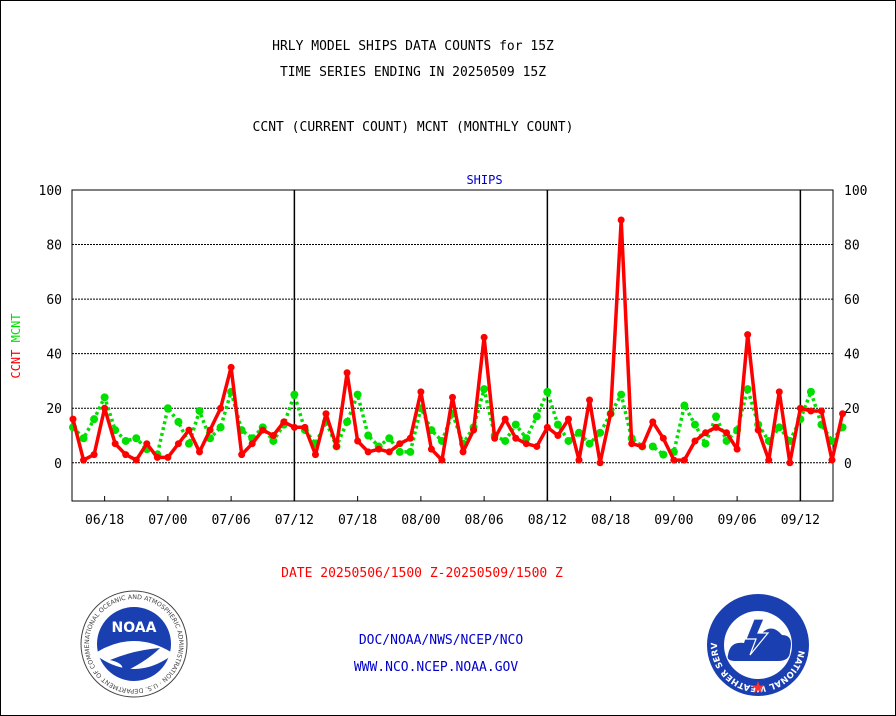 This screenshot has height=716, width=896. What do you see at coordinates (167, 520) in the screenshot?
I see `x-tick-label: 07/00` at bounding box center [167, 520].